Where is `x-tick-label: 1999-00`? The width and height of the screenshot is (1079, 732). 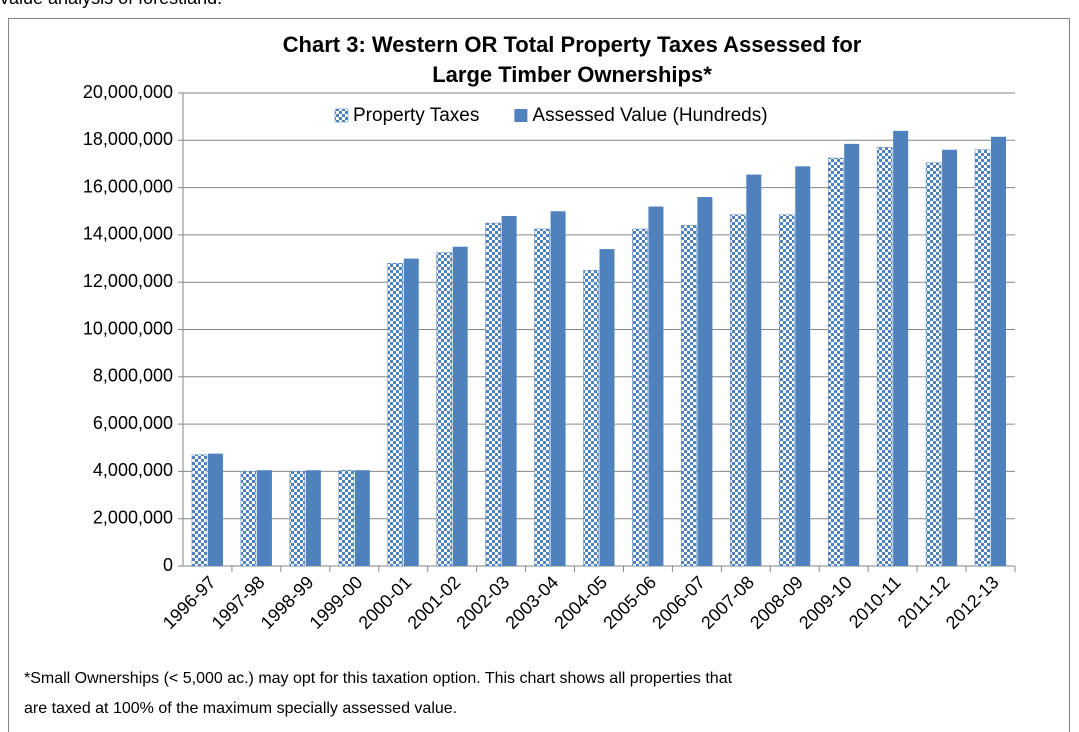 x-tick-label: 1999-00 is located at coordinates (336, 602).